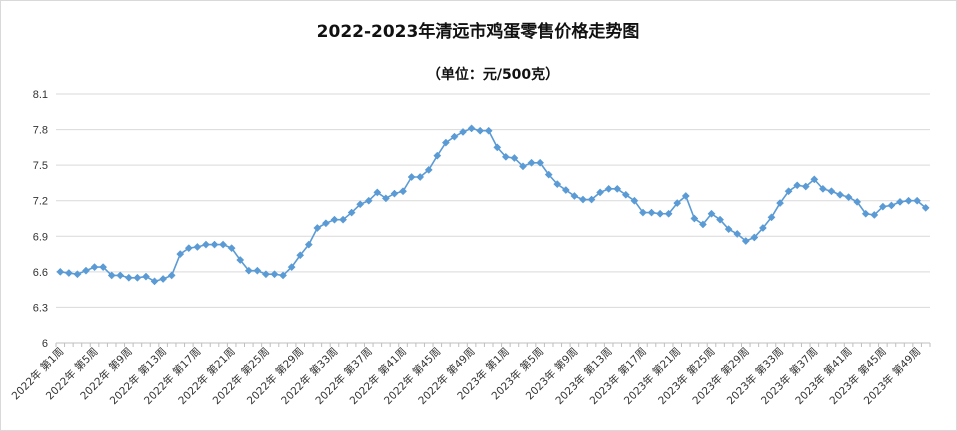 The height and width of the screenshot is (431, 957). What do you see at coordinates (40, 237) in the screenshot?
I see `y-tick-label: 6.9` at bounding box center [40, 237].